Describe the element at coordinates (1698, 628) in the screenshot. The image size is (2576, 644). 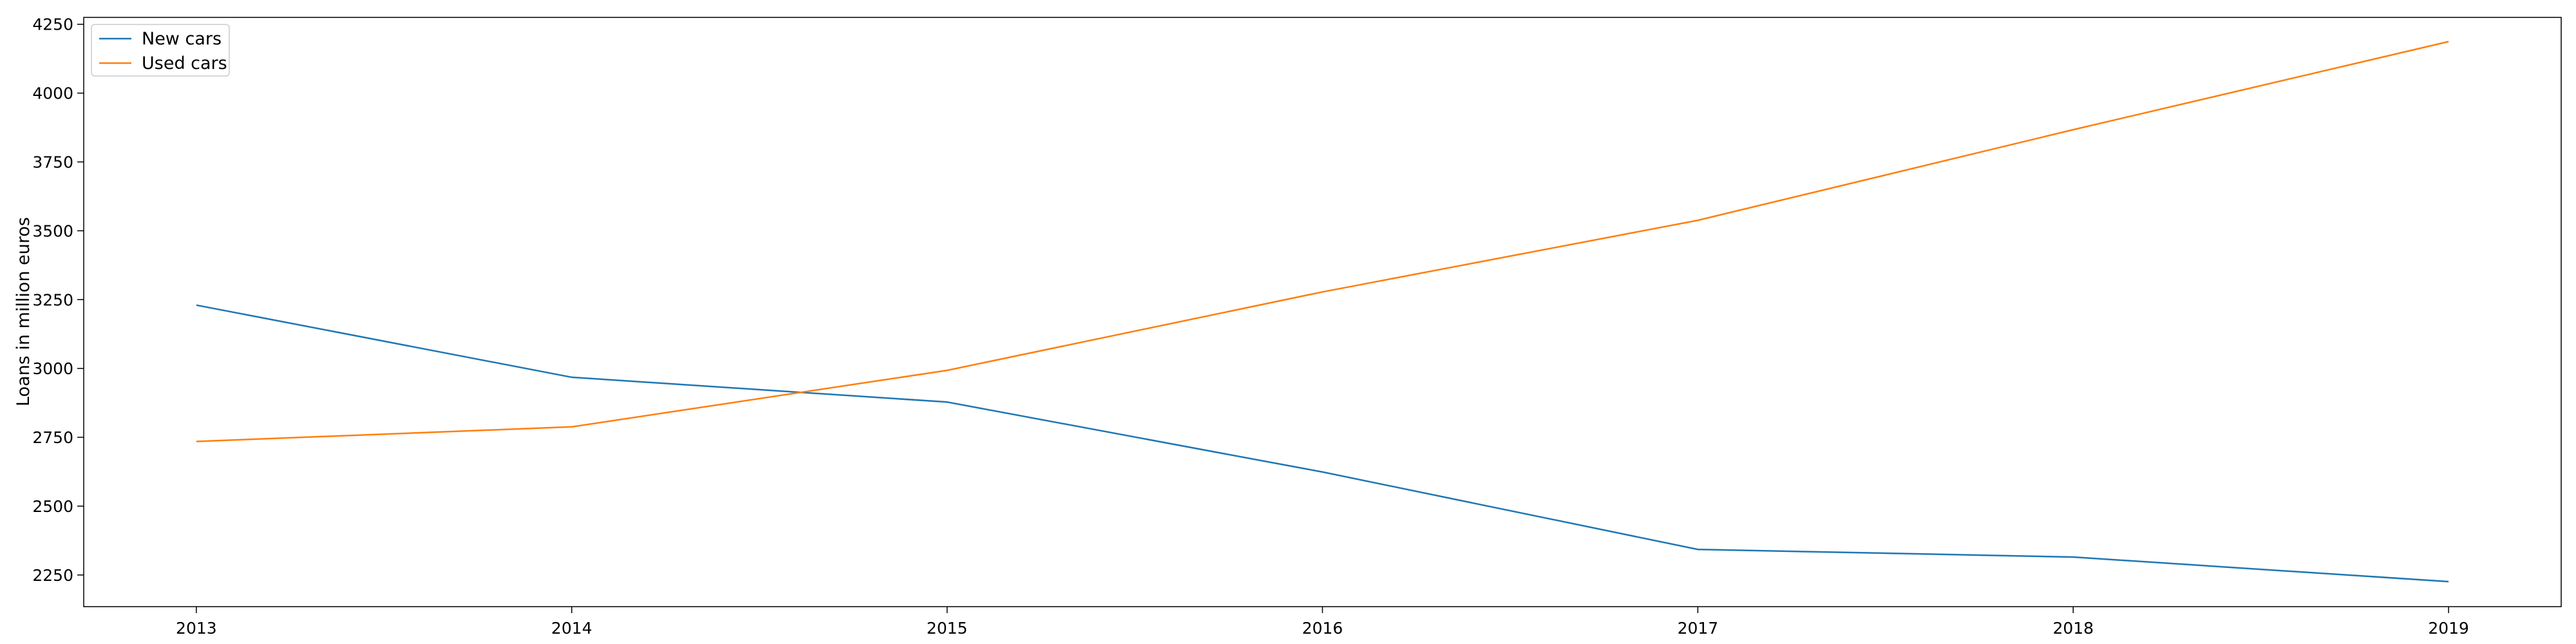
I see `x-tick-label: 2017` at that location.